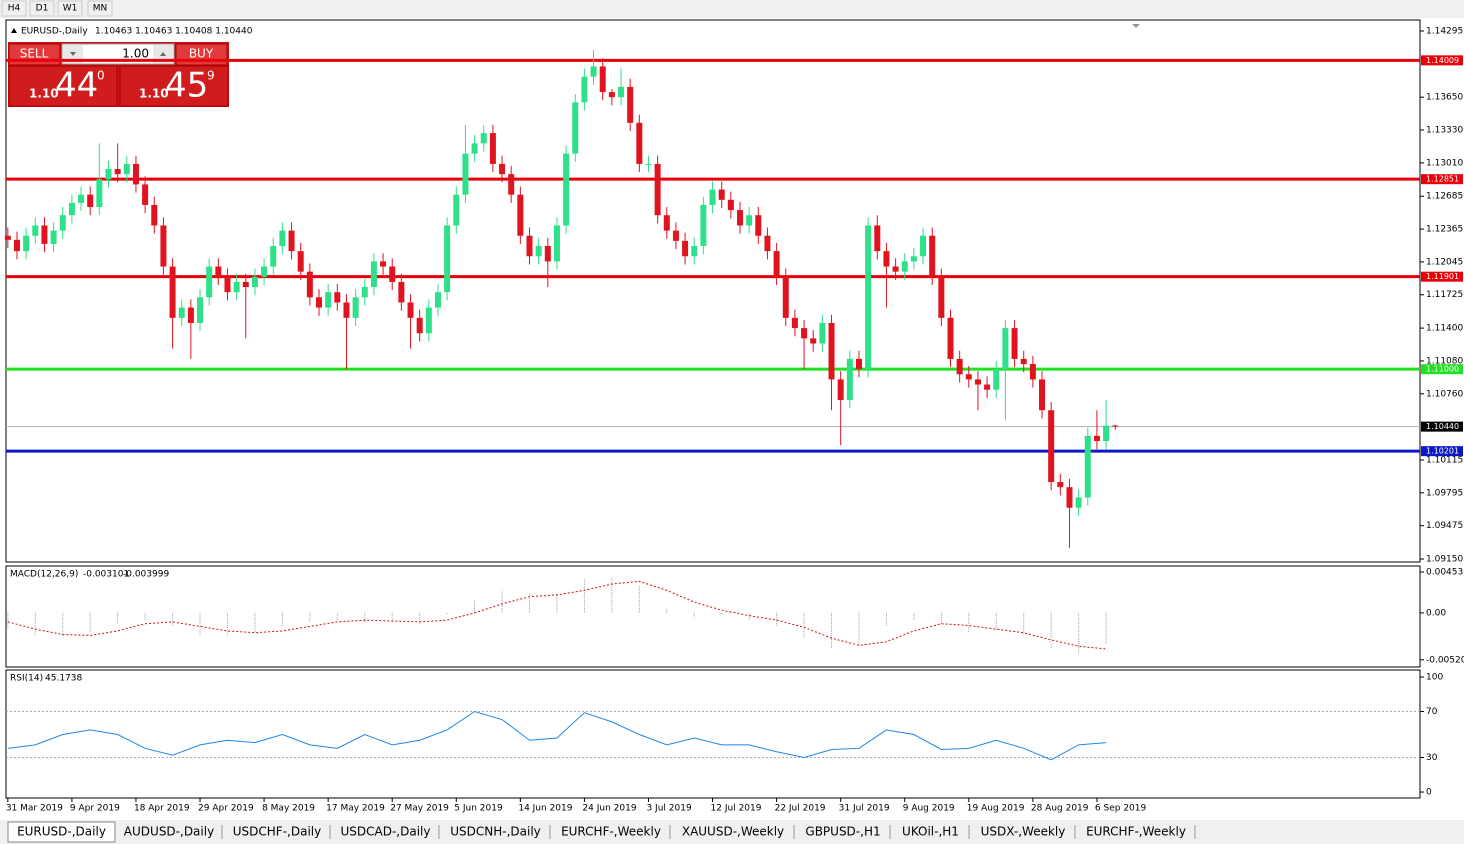 The width and height of the screenshot is (1464, 844). I want to click on sell-label: SELL, so click(34, 54).